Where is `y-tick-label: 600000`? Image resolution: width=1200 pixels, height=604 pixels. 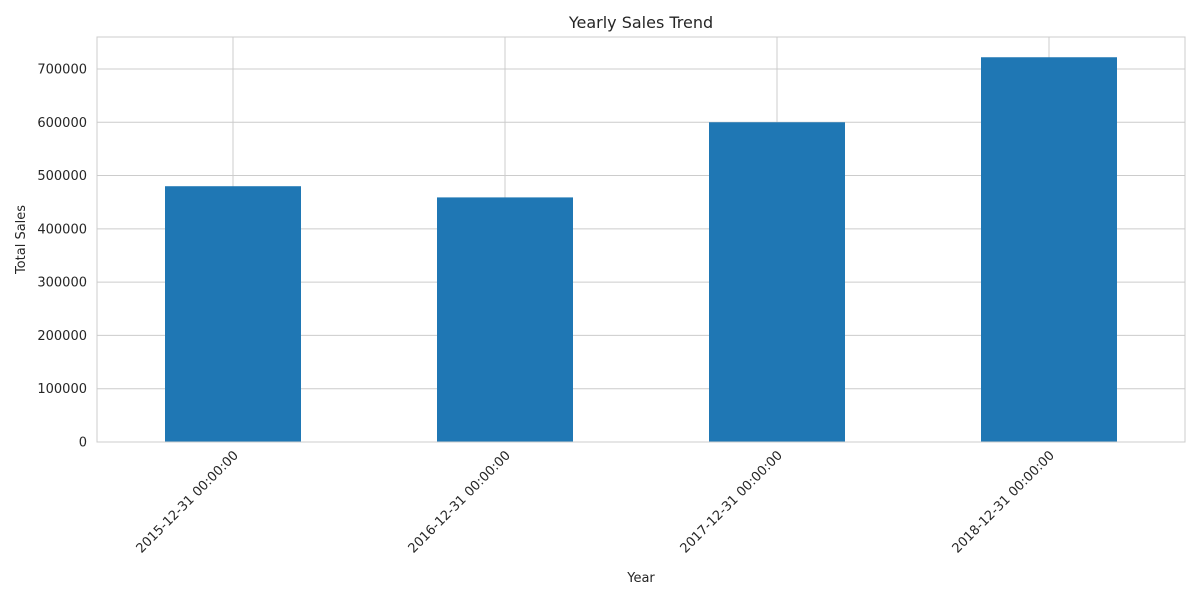 y-tick-label: 600000 is located at coordinates (62, 123).